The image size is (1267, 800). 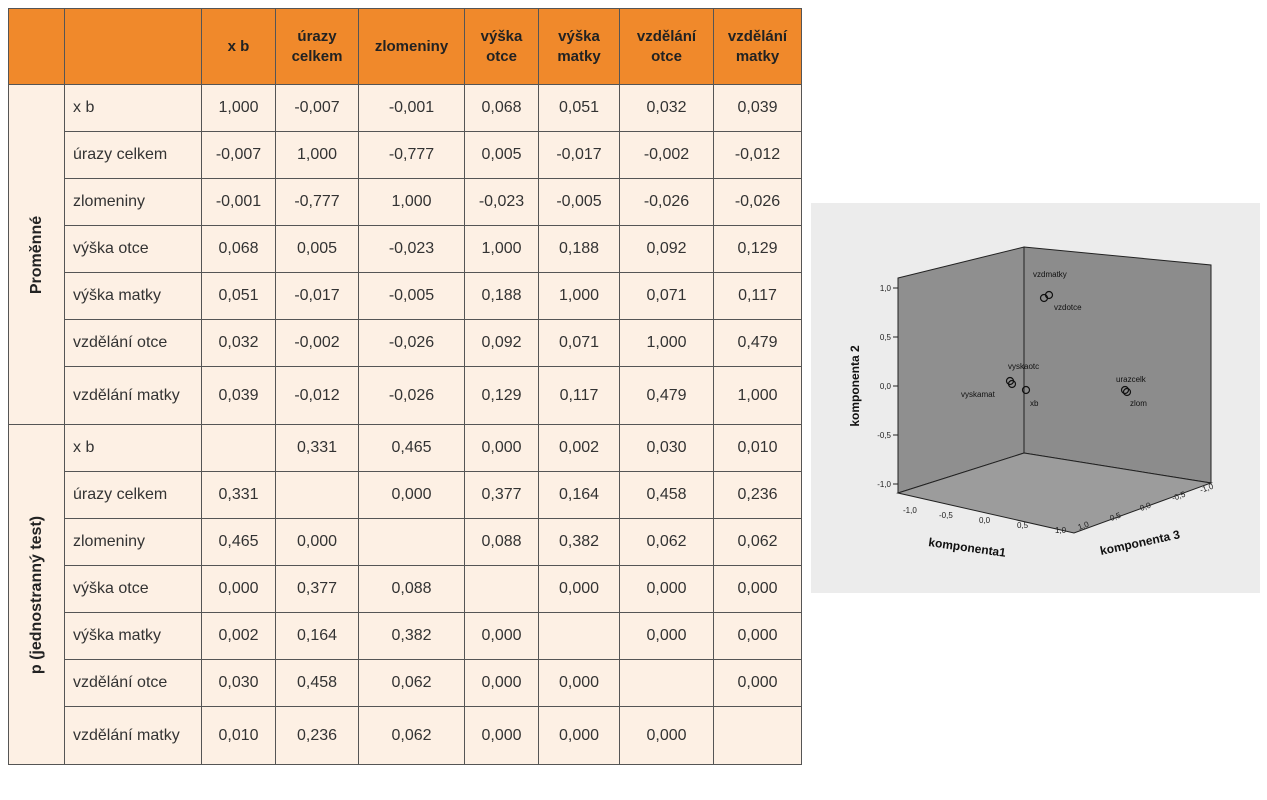 What do you see at coordinates (886, 386) in the screenshot?
I see `tick-k2-3: 0,0` at bounding box center [886, 386].